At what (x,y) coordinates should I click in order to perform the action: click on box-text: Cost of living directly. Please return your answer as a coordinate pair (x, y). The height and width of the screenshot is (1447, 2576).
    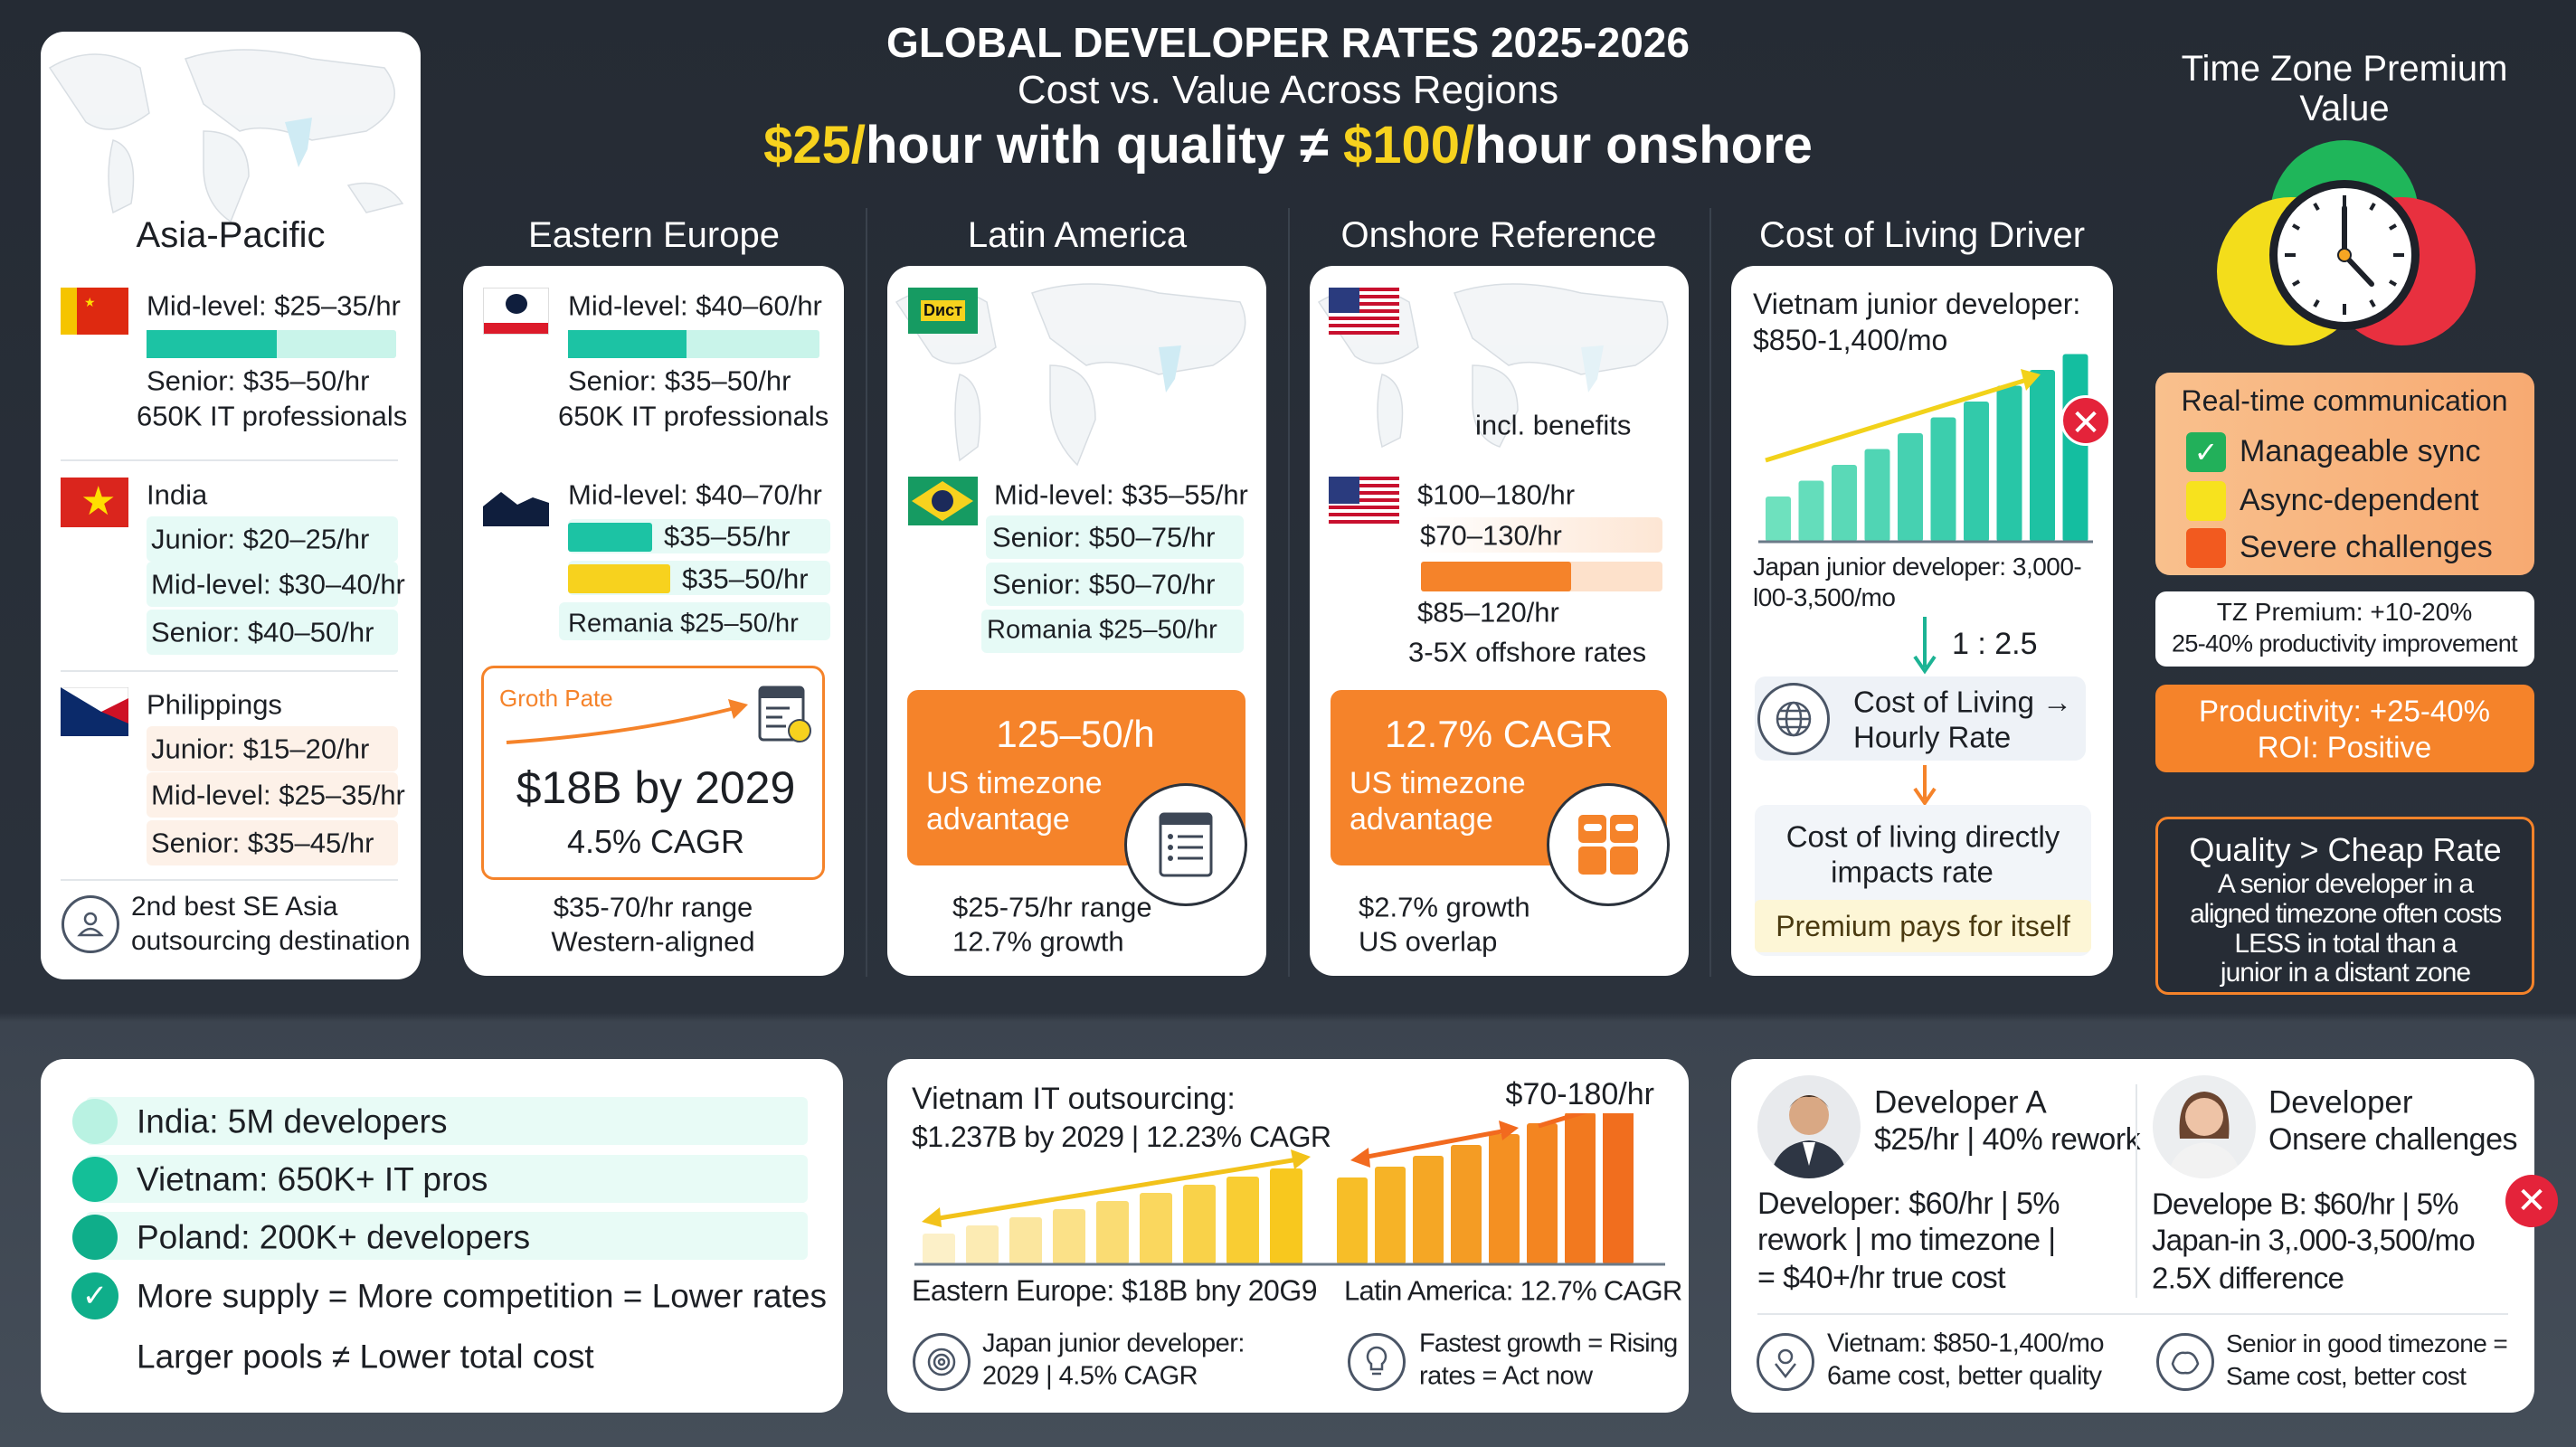
    Looking at the image, I should click on (1923, 836).